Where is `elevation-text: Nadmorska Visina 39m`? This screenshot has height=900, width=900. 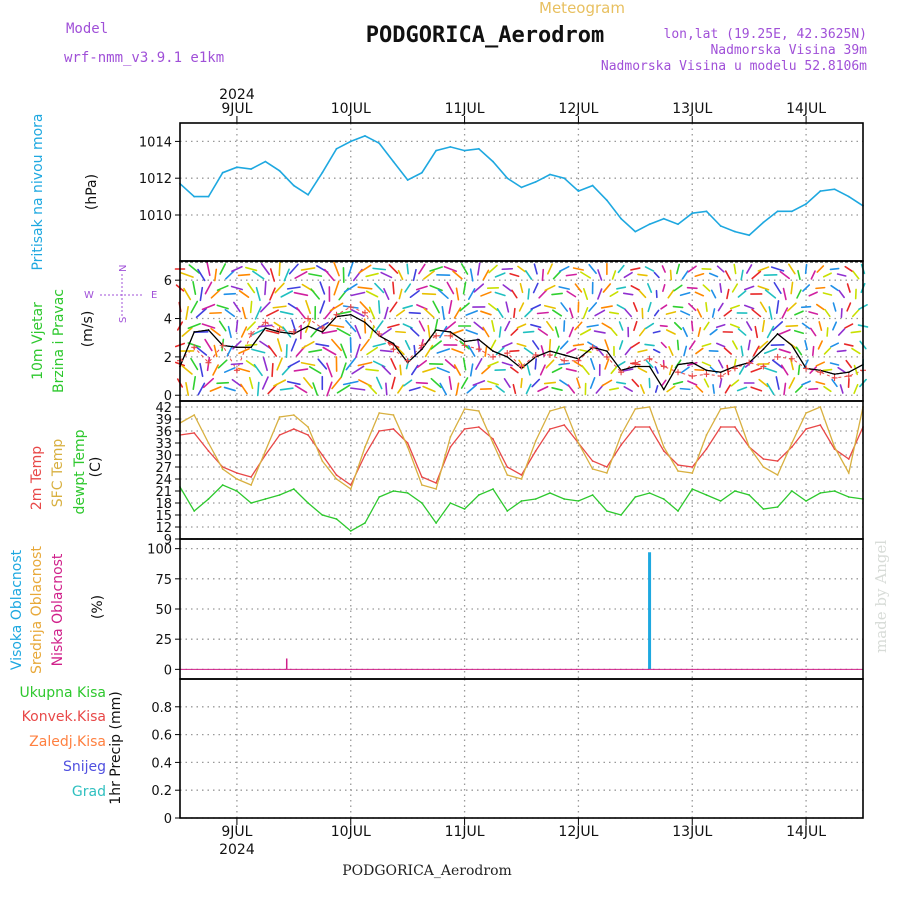
elevation-text: Nadmorska Visina 39m is located at coordinates (788, 50).